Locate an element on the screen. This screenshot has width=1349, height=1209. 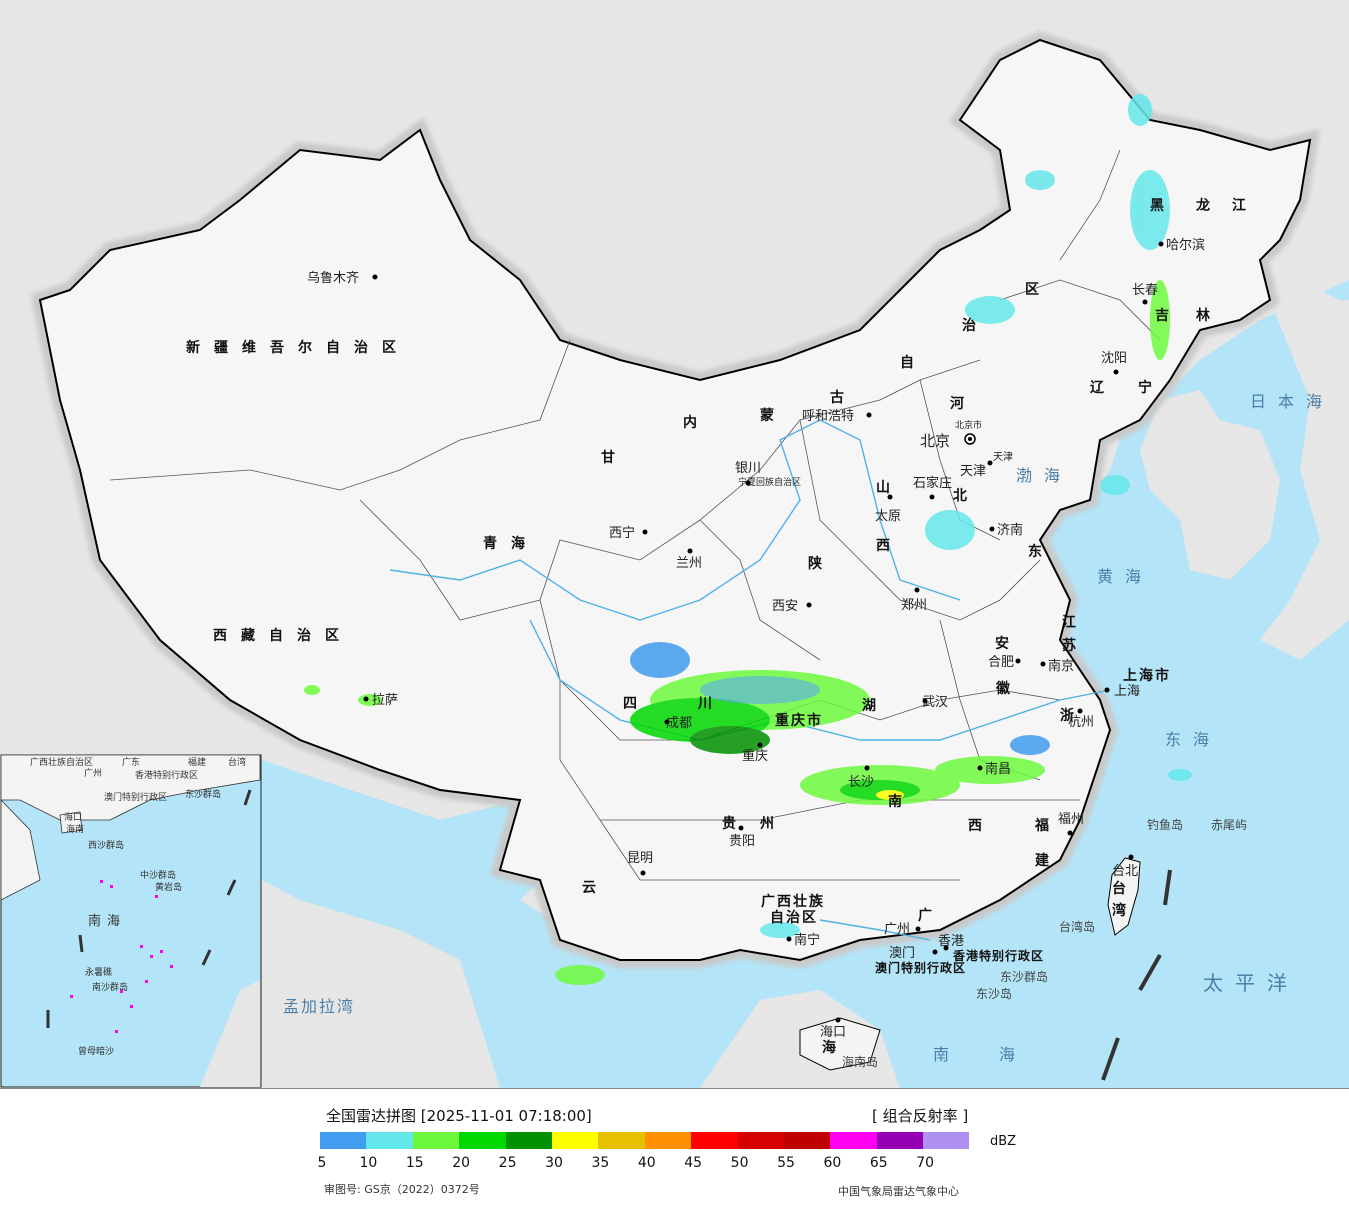
svg-text: 重庆 is located at coordinates (755, 756).